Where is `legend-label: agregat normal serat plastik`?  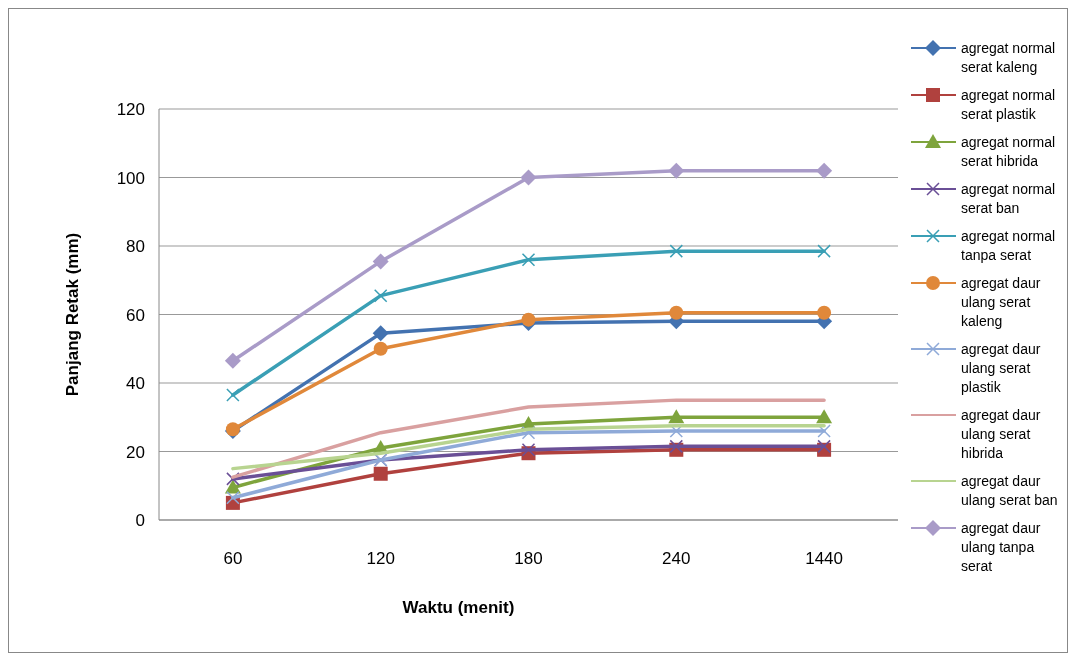
legend-label: agregat normal serat plastik is located at coordinates (1008, 104).